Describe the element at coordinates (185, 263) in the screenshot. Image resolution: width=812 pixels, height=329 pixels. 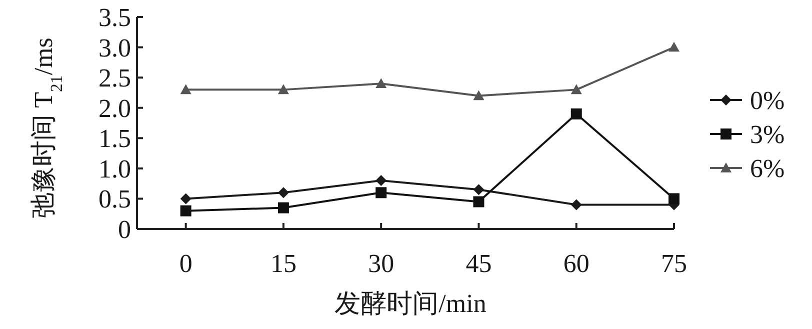
I see `x-tick-label: 0` at that location.